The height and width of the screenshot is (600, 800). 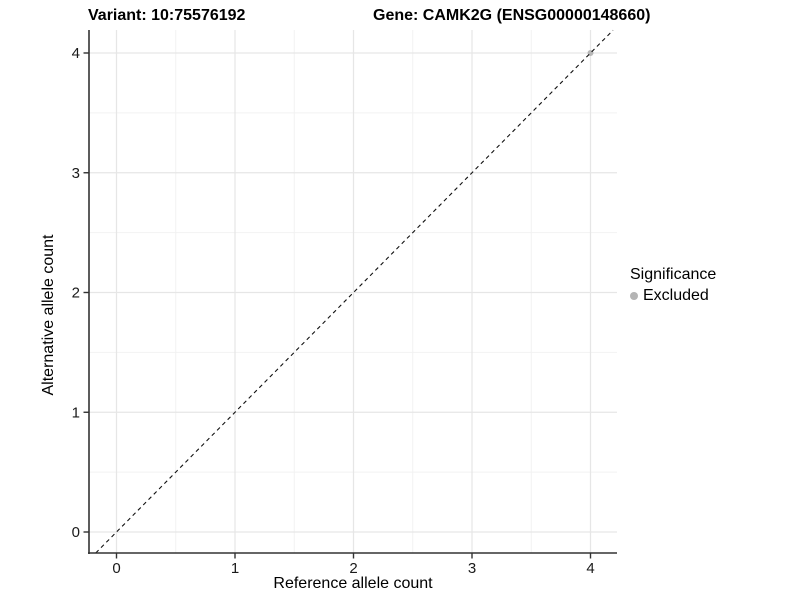 I want to click on y-tick-label: 4, so click(x=76, y=53).